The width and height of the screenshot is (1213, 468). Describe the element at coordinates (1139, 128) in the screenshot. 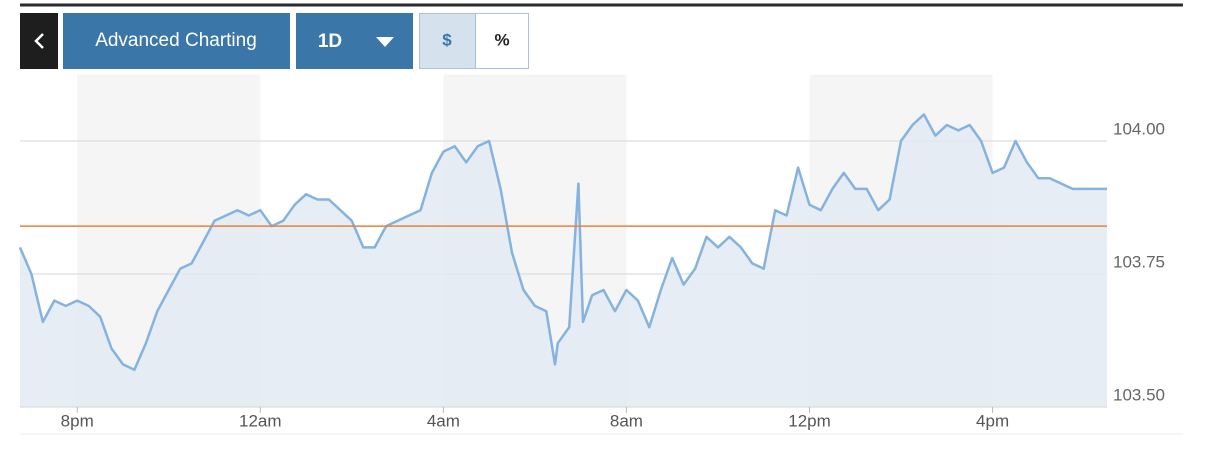

I see `y-tick-label: 104.00` at that location.